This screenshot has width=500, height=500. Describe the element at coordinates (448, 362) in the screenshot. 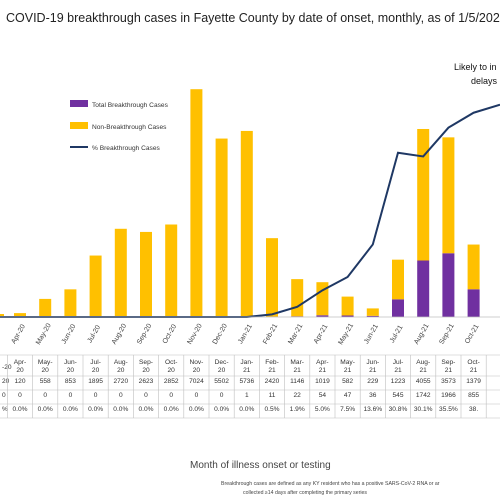

I see `table-month-Sep-21: Sep-` at that location.